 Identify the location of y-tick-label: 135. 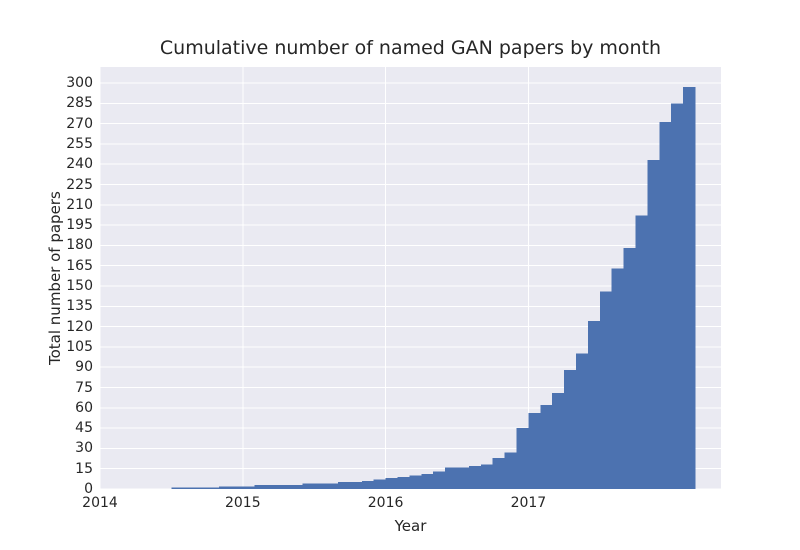
(79, 306).